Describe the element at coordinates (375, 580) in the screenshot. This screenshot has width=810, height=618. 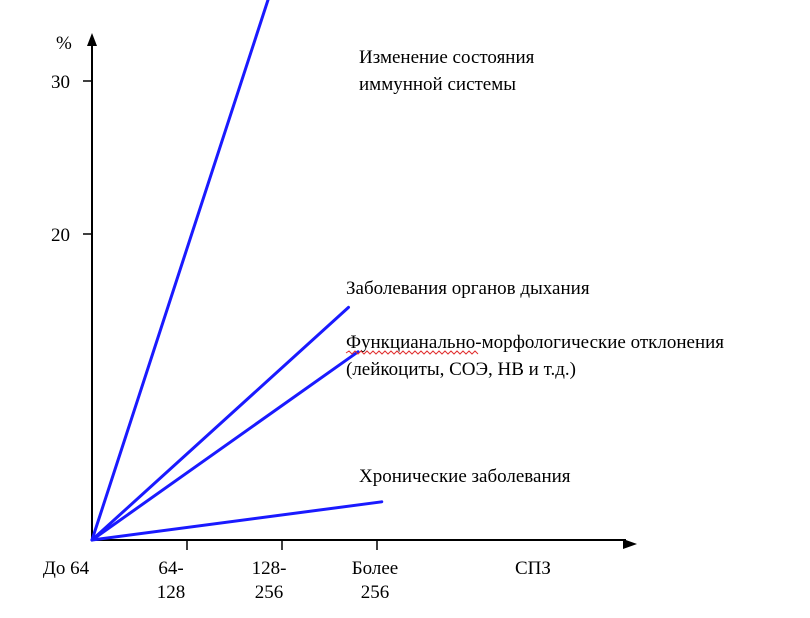
I see `x-tick-label: Более 256` at that location.